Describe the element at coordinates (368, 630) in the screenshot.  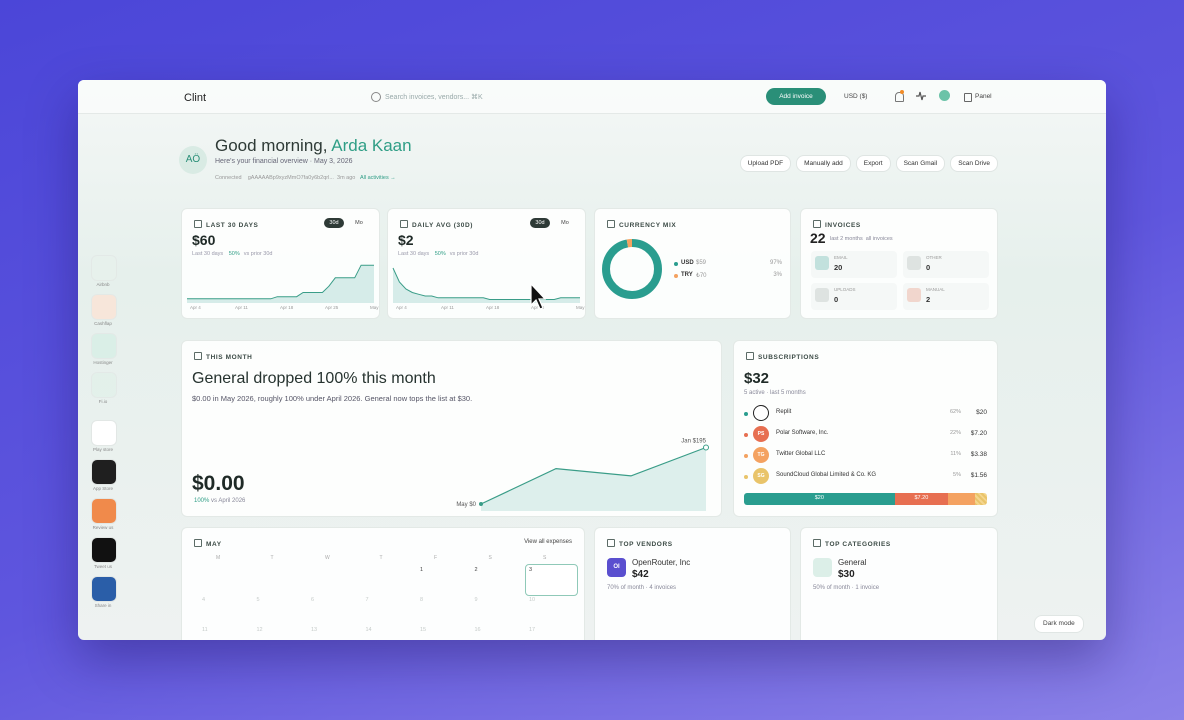
I see `day-number: 14` at that location.